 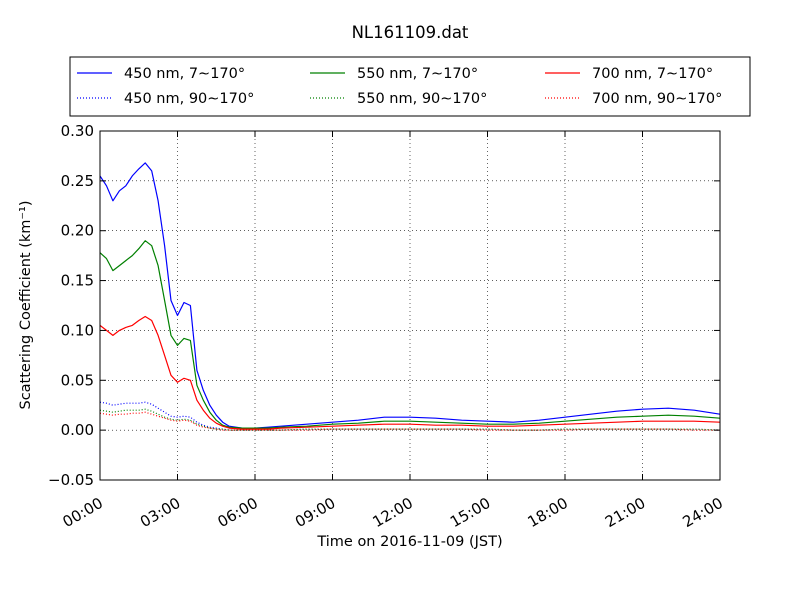 What do you see at coordinates (184, 74) in the screenshot?
I see `legend-entry: 450 nm, 7∼170°` at bounding box center [184, 74].